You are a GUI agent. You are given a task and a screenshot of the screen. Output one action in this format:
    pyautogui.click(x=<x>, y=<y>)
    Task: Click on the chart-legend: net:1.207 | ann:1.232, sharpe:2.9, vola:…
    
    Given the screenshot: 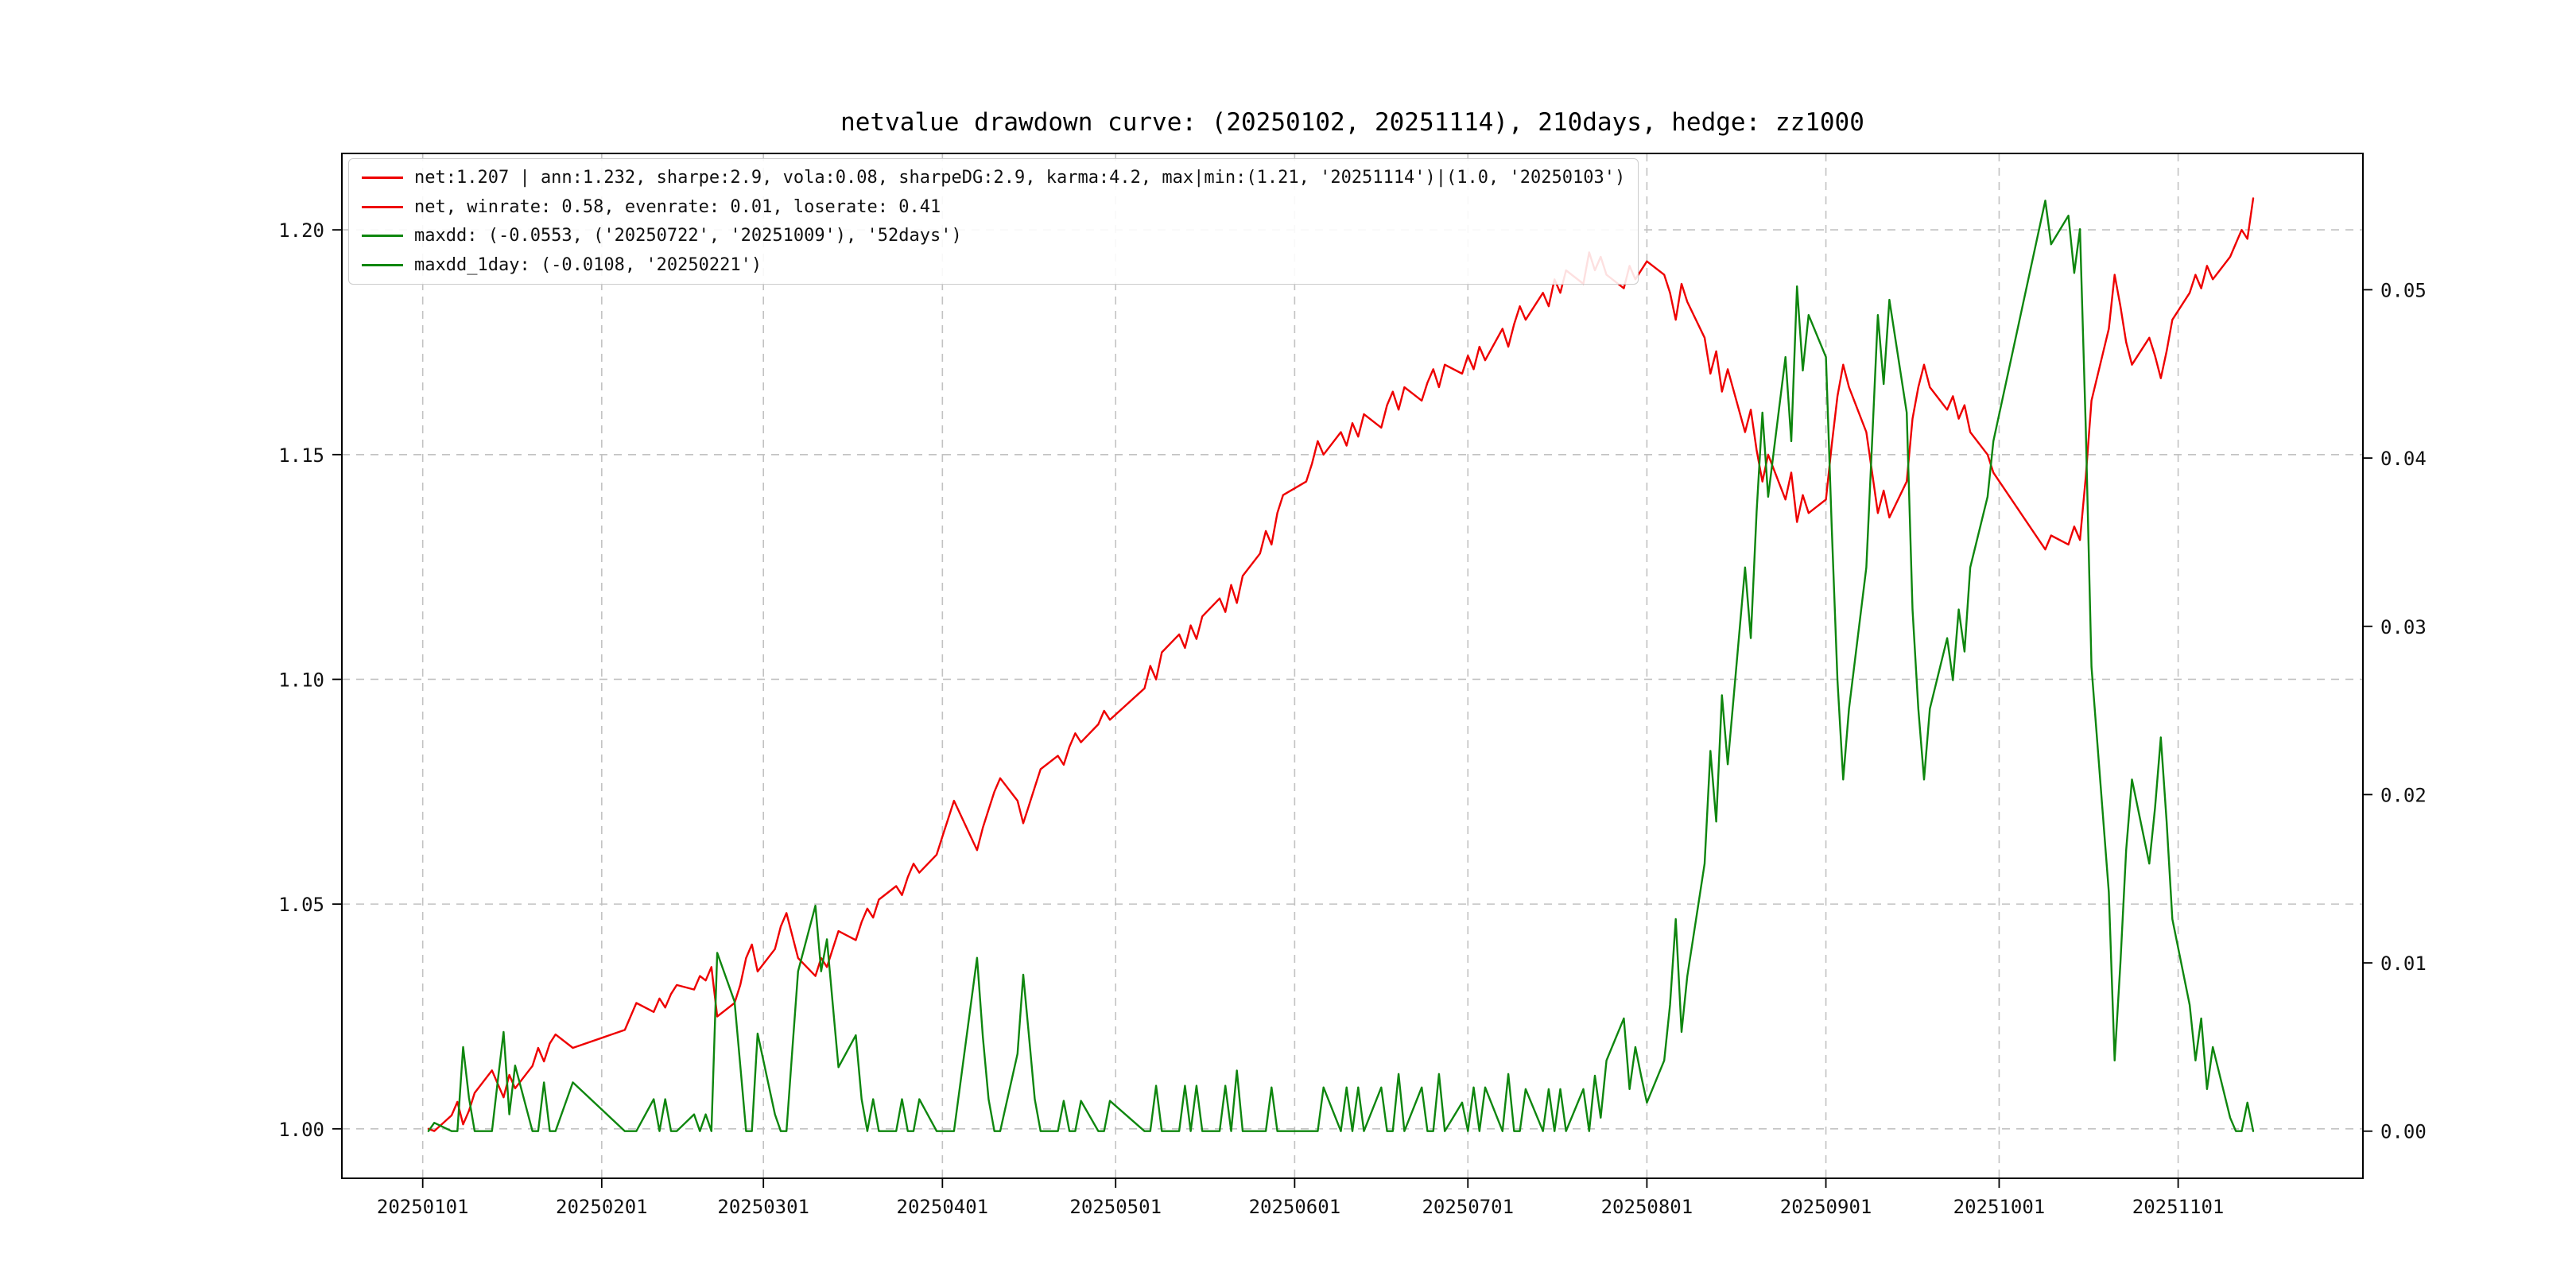 What is the action you would take?
    pyautogui.click(x=994, y=221)
    